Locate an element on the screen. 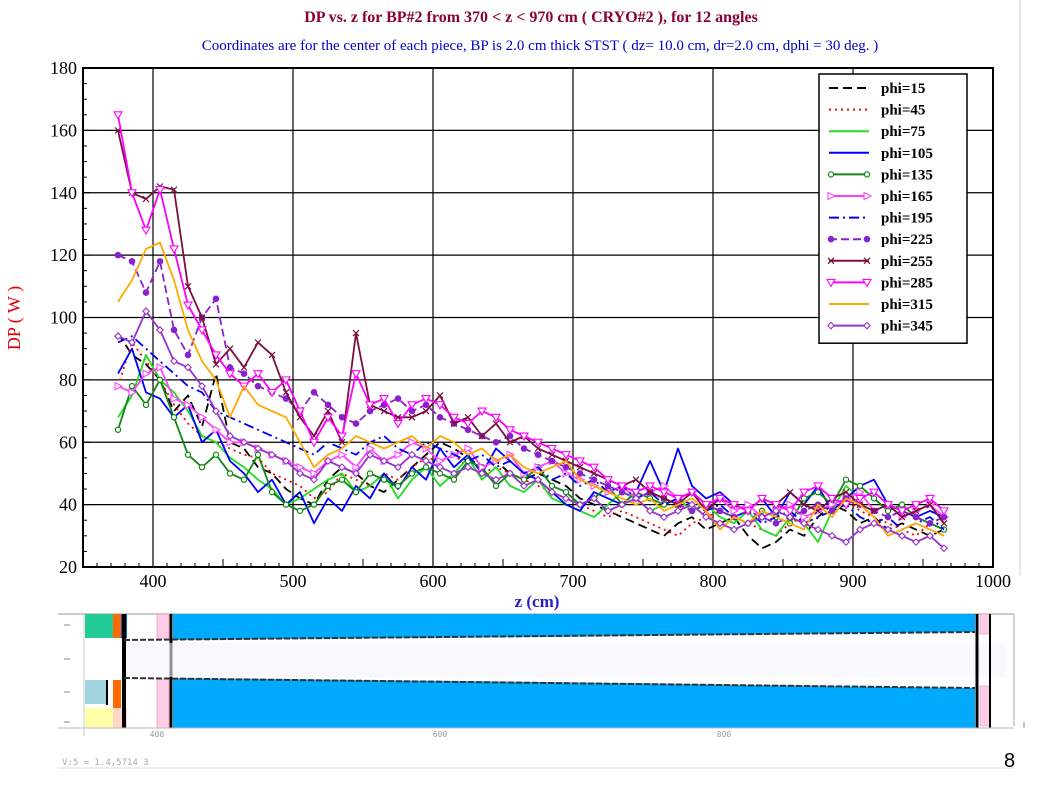 The height and width of the screenshot is (793, 1058). pipe-wall-bottom is located at coordinates (549, 683).